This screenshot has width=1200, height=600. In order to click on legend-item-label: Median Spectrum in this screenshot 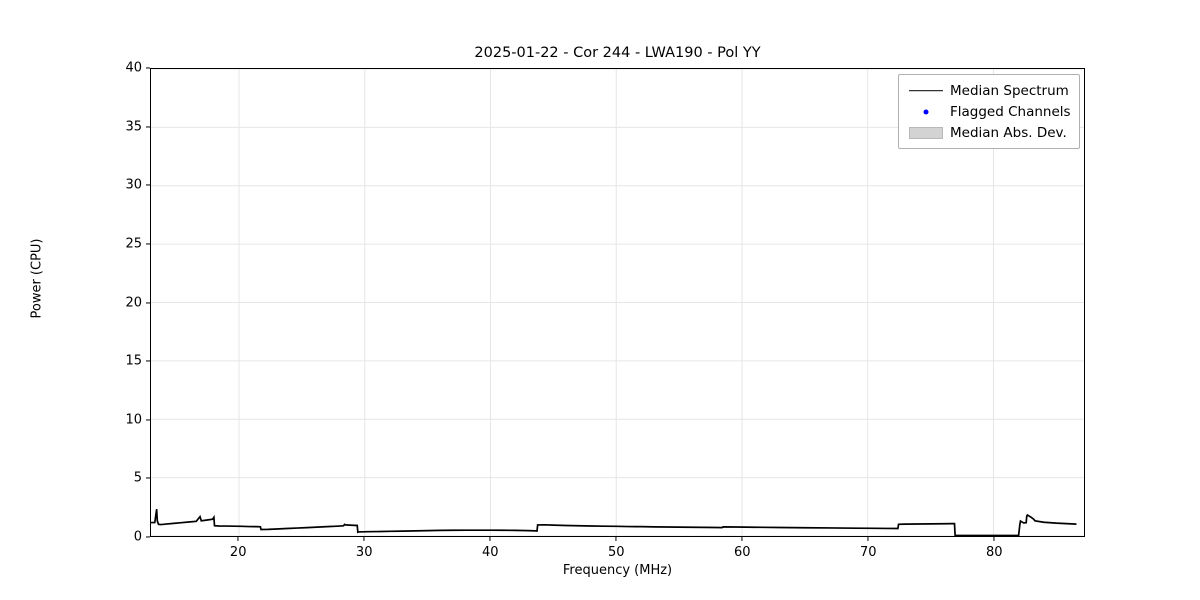, I will do `click(1009, 90)`.